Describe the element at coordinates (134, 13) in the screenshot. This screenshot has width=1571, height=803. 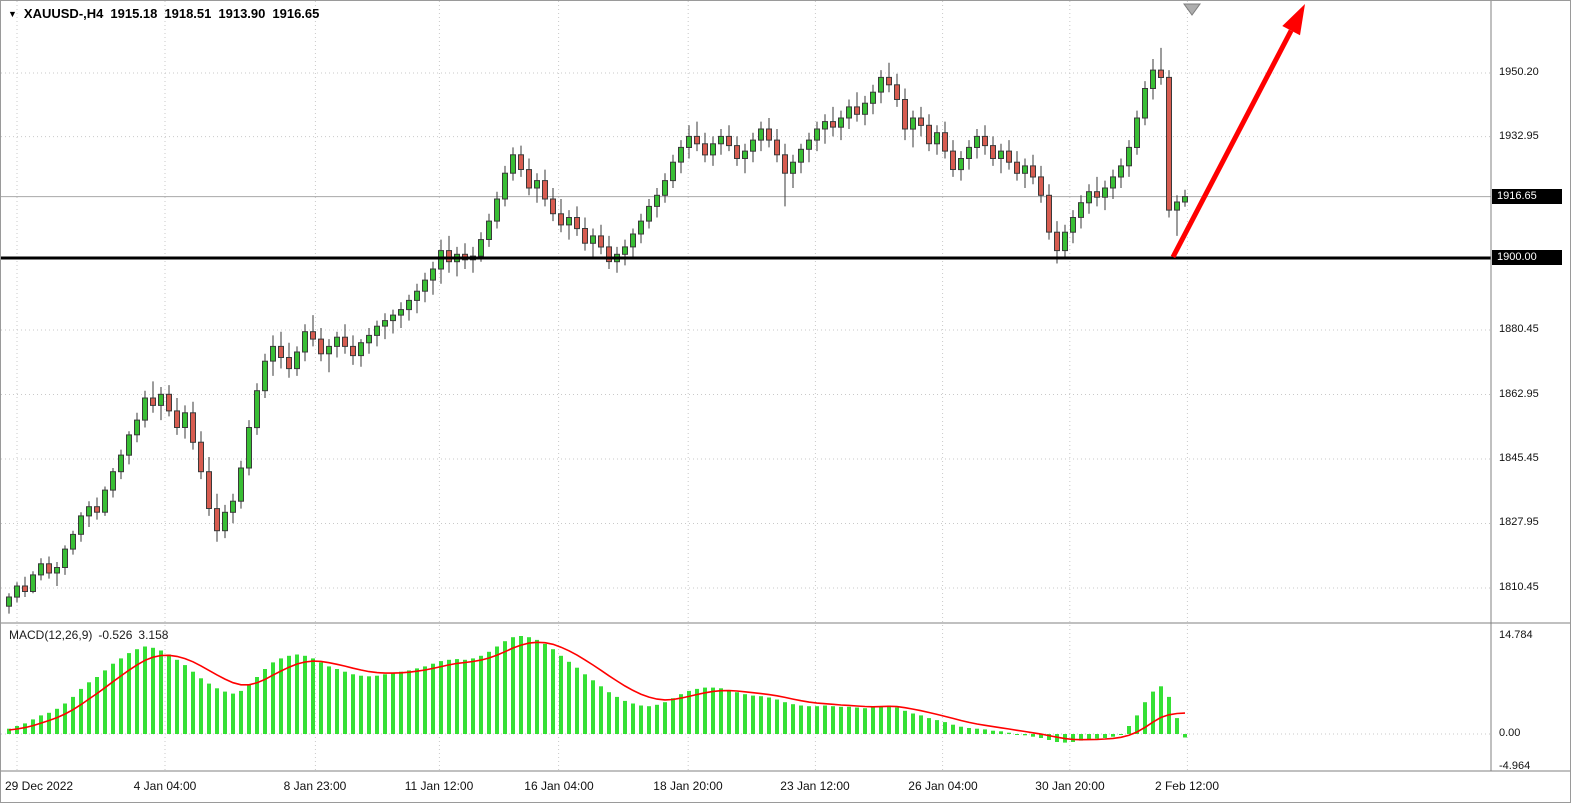
I see `ohlc-open: 1915.18` at that location.